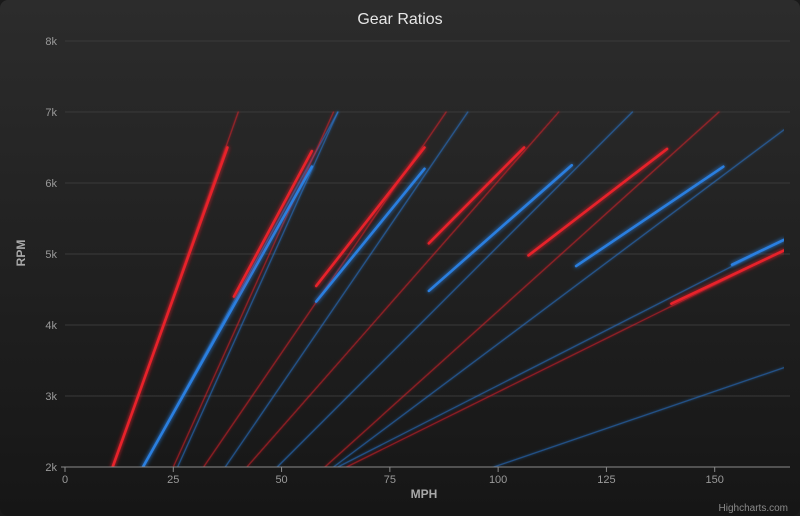 This screenshot has height=516, width=800. I want to click on x-tick-label: 125, so click(606, 480).